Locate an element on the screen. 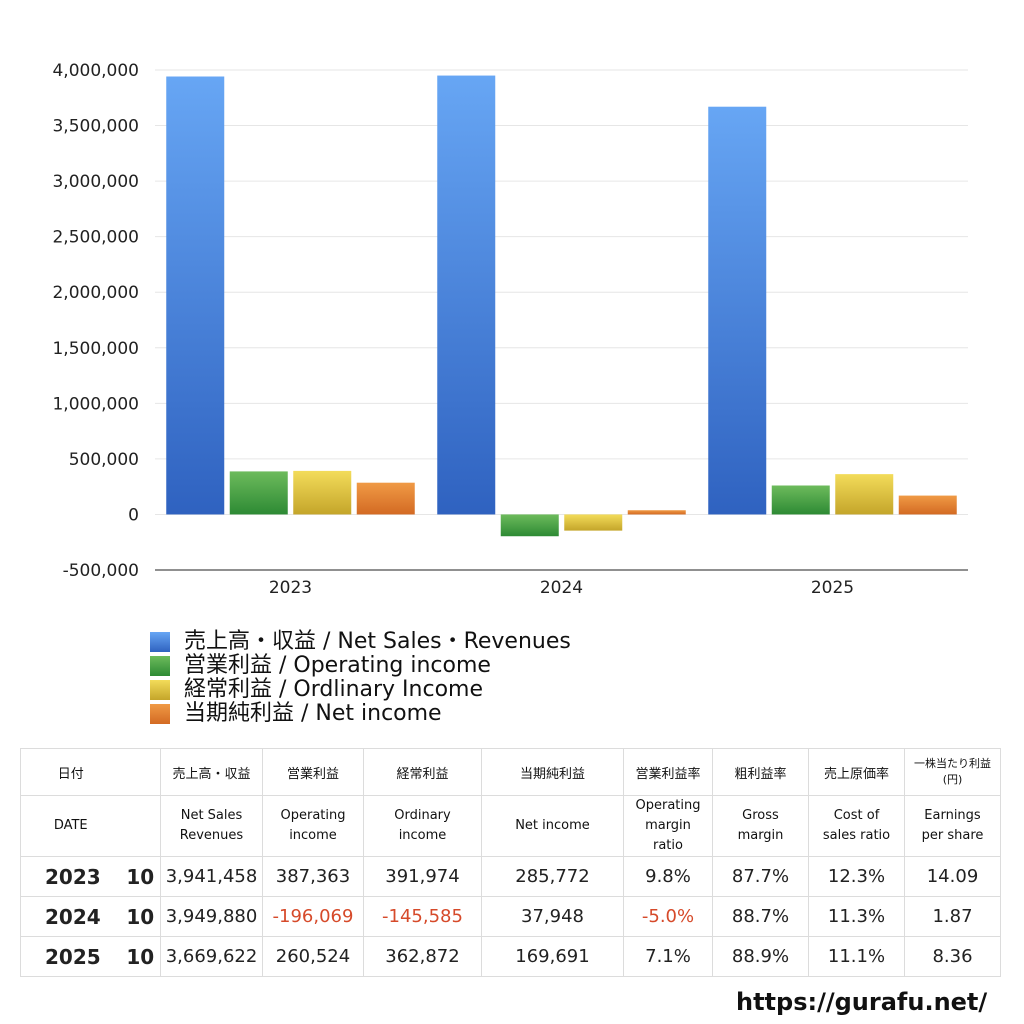  cell-ordinary-income: -145,585 is located at coordinates (422, 916).